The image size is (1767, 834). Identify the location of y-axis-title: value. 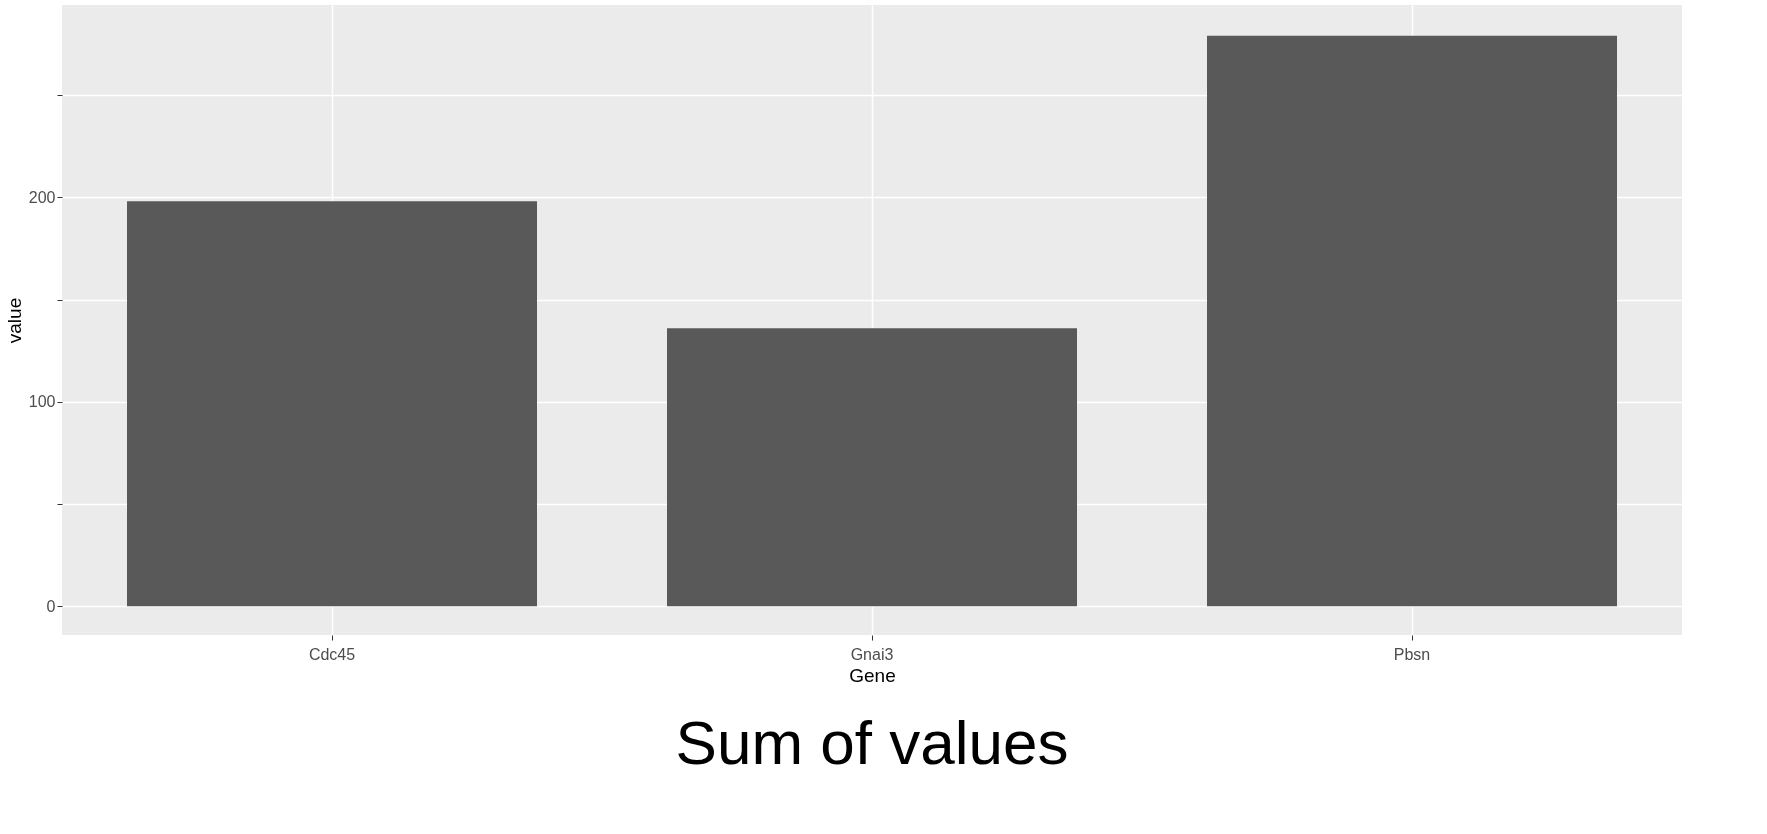
(14, 320).